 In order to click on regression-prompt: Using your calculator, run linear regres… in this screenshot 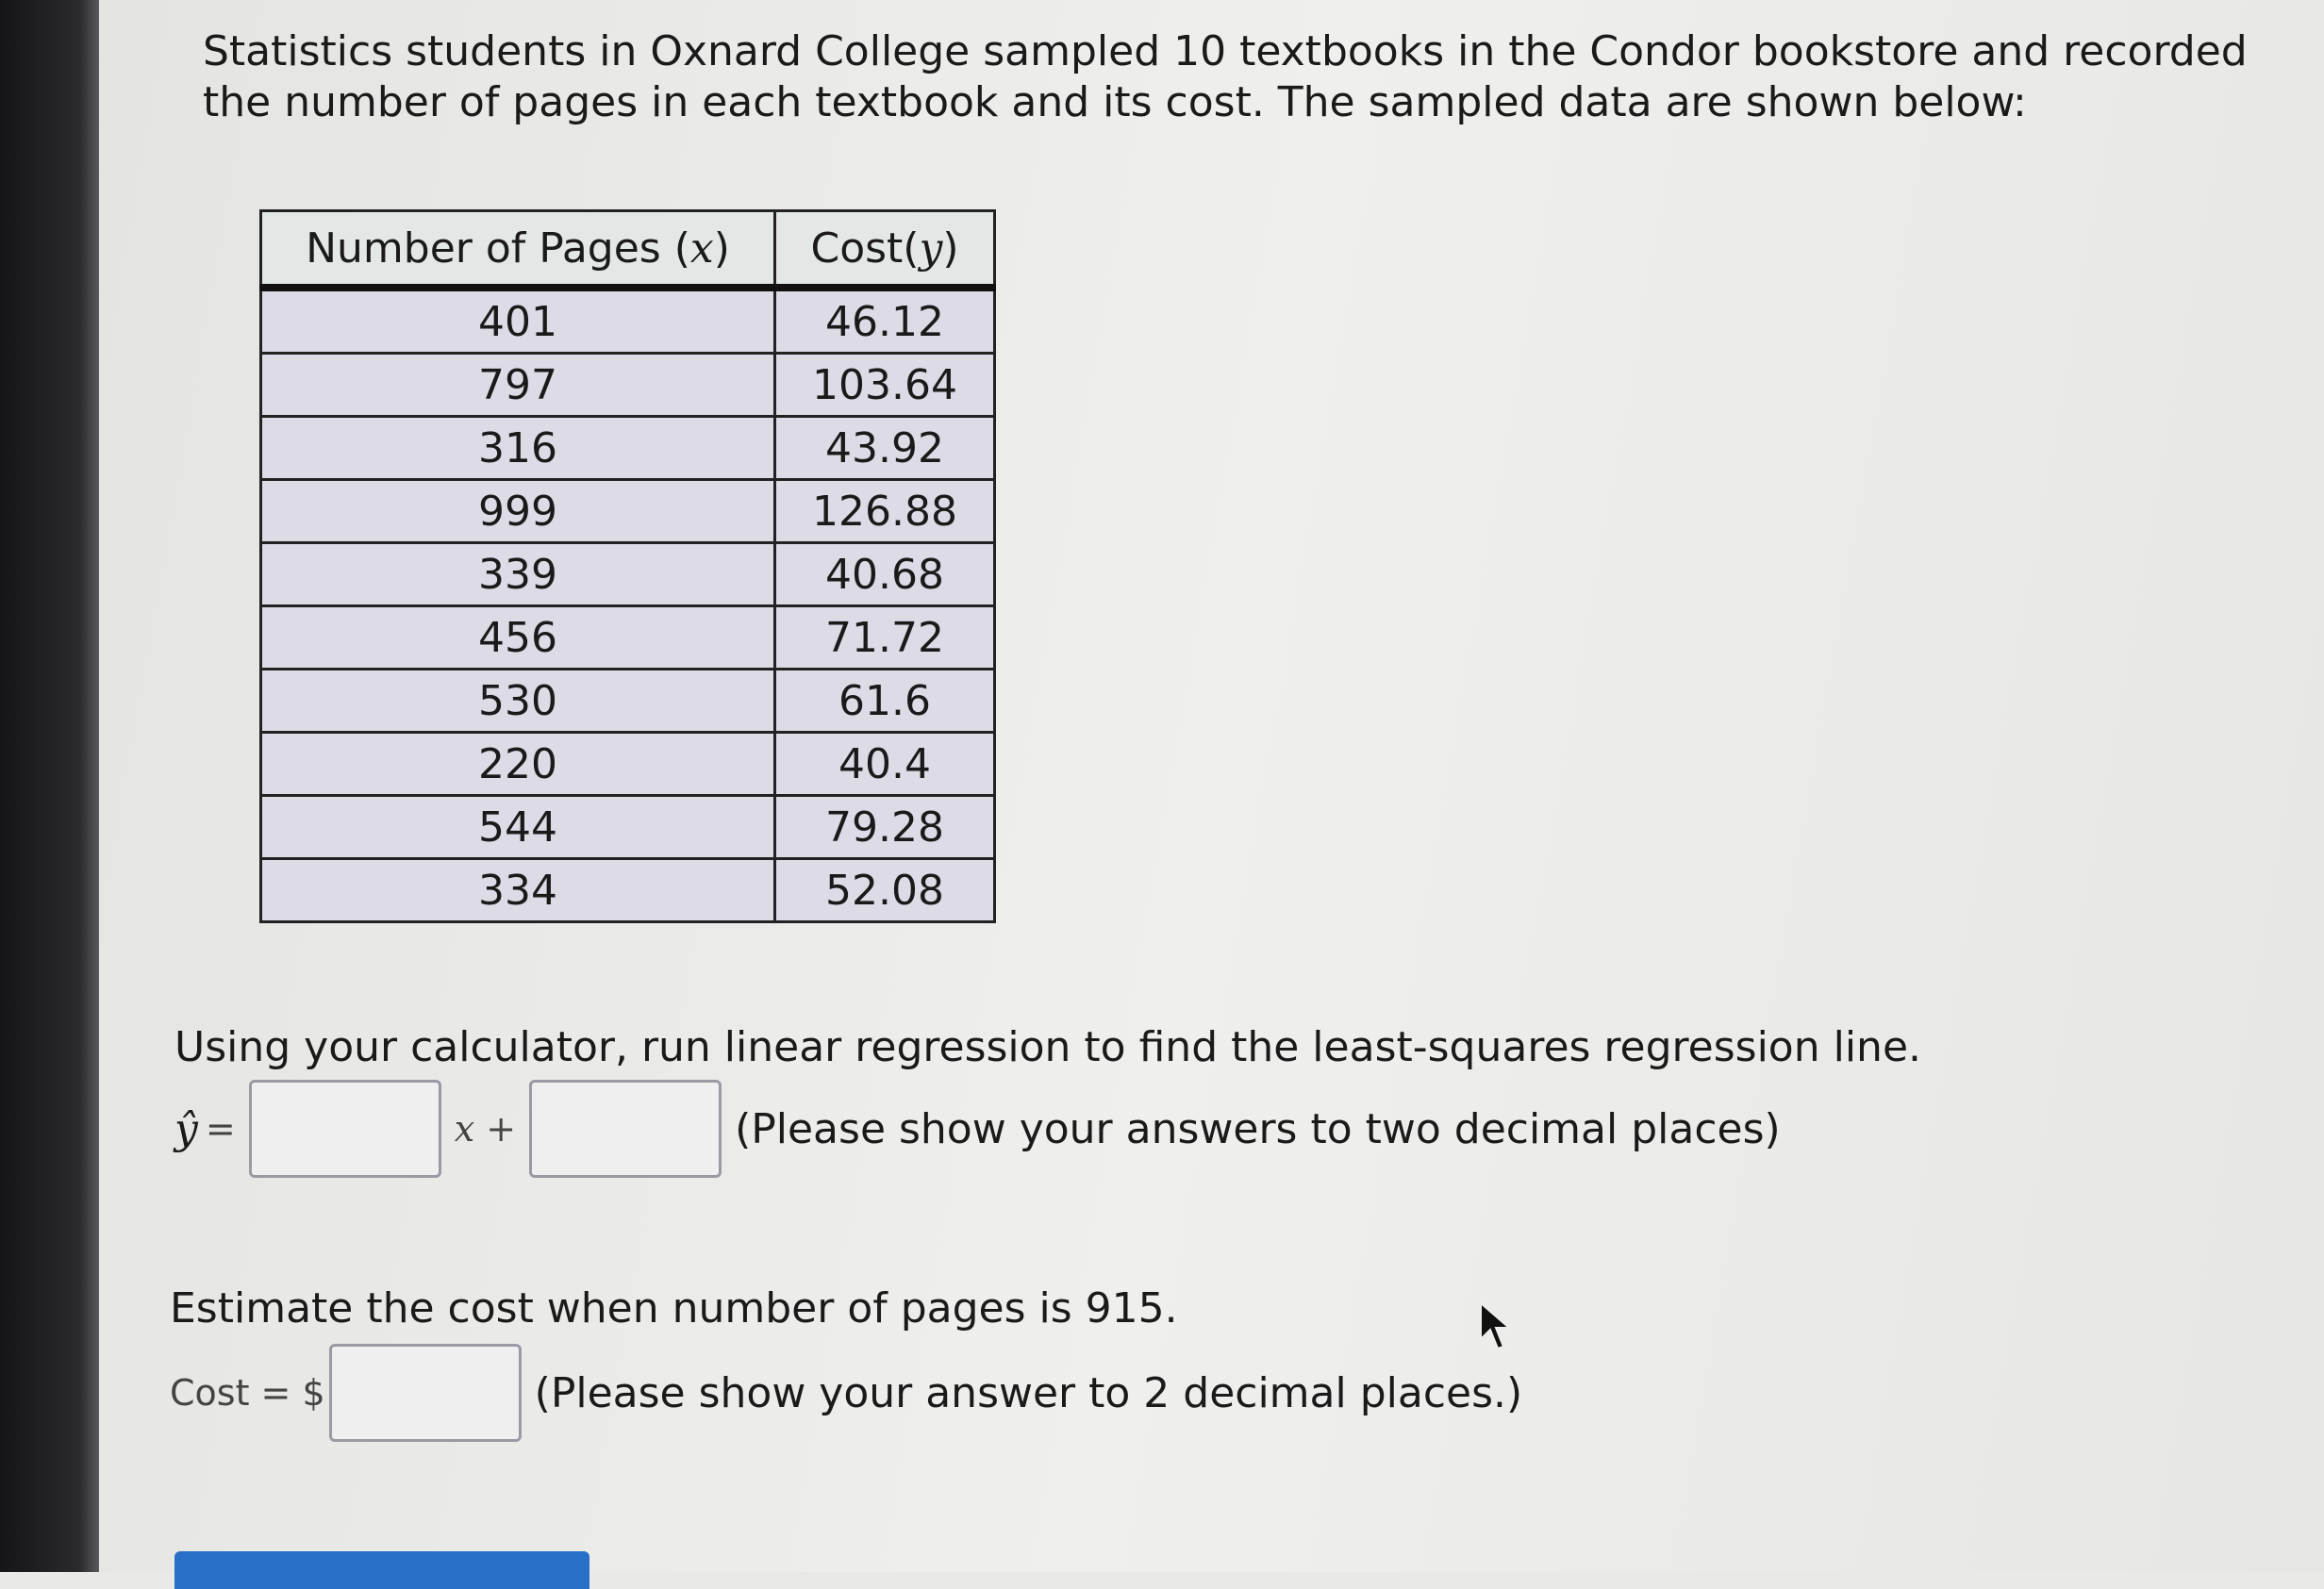, I will do `click(1047, 1047)`.